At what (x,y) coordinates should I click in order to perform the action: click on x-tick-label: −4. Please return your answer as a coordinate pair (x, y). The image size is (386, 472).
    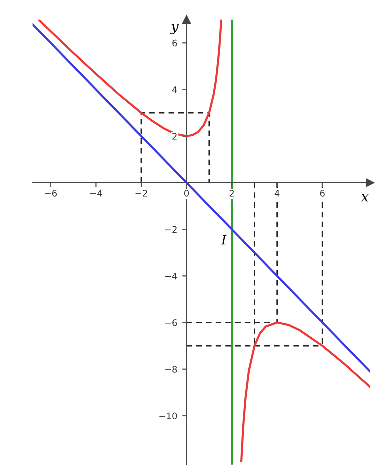
    Looking at the image, I should click on (96, 193).